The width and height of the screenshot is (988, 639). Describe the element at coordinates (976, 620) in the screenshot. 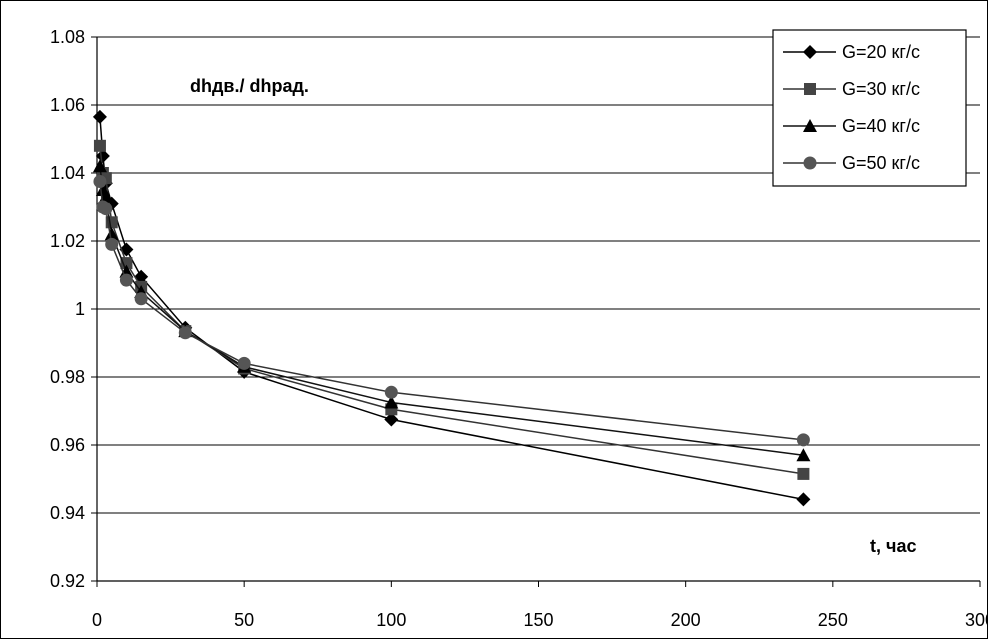

I see `x-tick-label: 300` at that location.